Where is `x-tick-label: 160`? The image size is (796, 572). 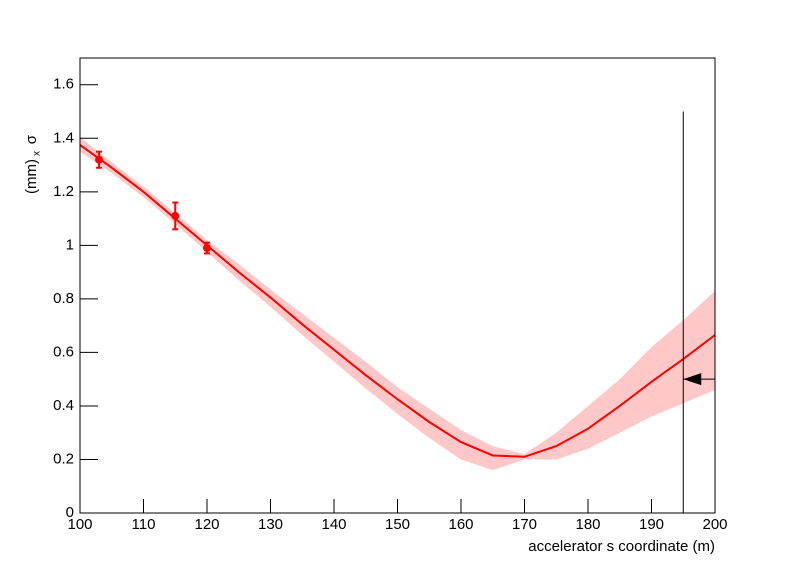
x-tick-label: 160 is located at coordinates (460, 524).